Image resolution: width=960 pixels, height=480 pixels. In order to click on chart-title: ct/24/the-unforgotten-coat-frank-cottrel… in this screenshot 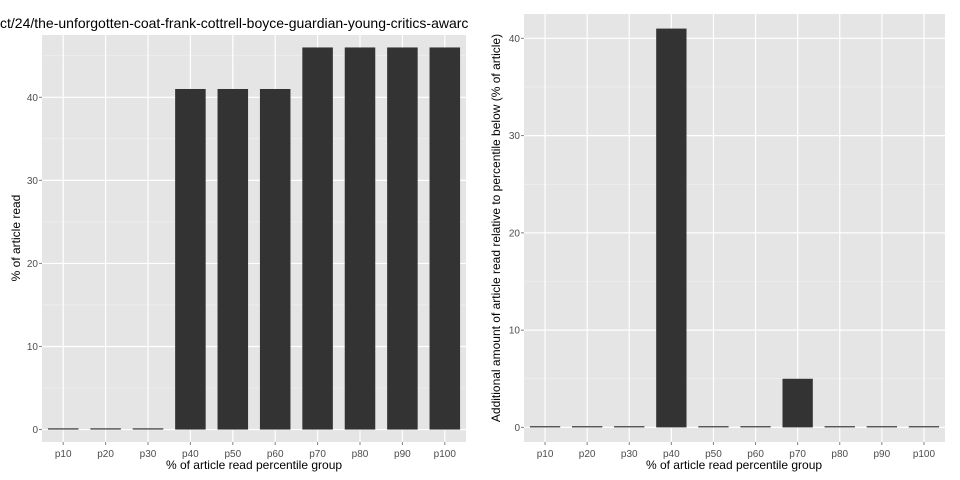, I will do `click(234, 23)`.